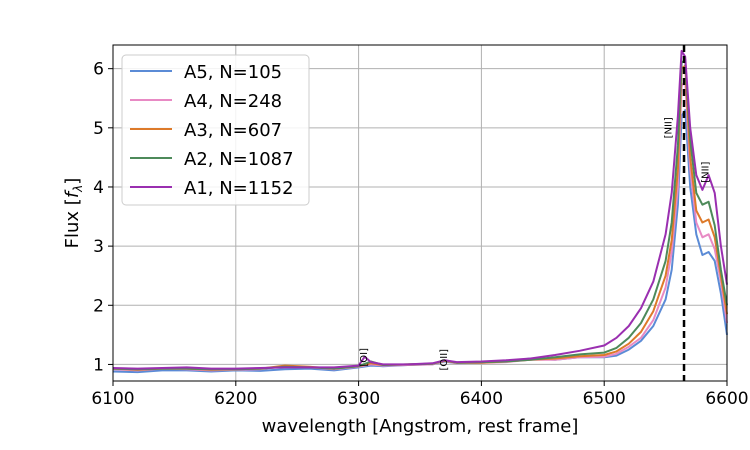  I want to click on y-tick-label: 6, so click(98, 70).